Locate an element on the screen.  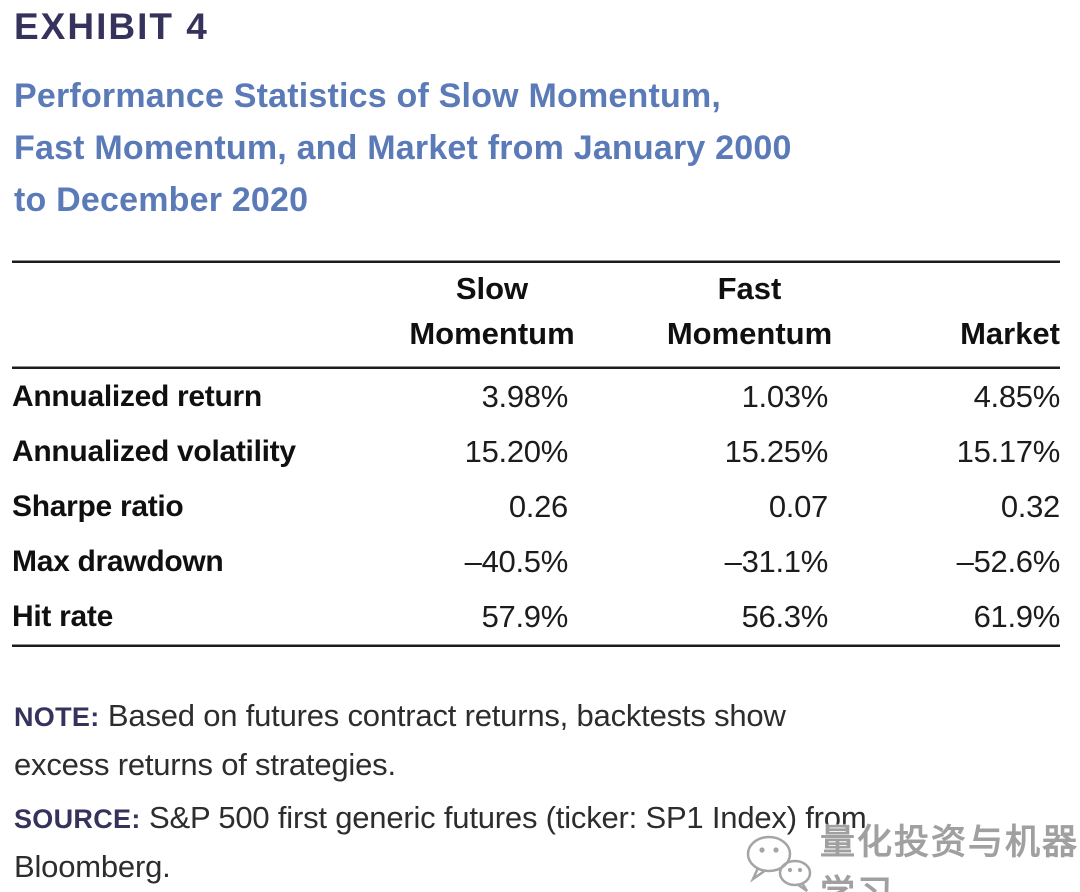
table-row: Sharpe ratio 0.26 0.07 0.32 is located at coordinates (536, 506).